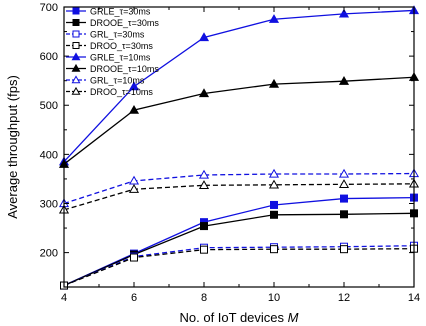 This screenshot has width=426, height=326. I want to click on x-axis-label-text: No. of IoT devices, so click(234, 317).